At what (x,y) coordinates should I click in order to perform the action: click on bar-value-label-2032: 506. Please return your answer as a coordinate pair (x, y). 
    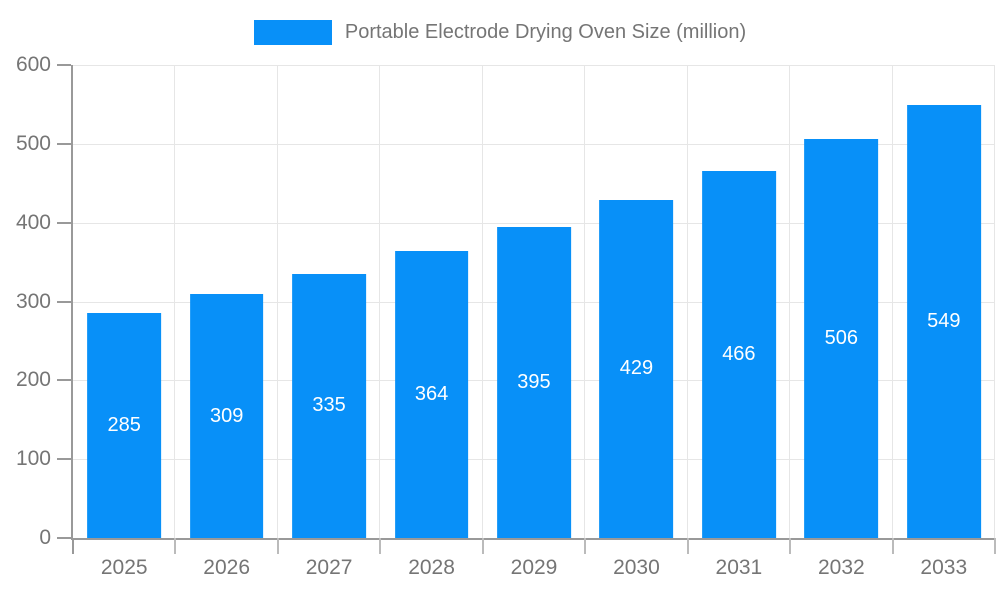
    Looking at the image, I should click on (841, 338).